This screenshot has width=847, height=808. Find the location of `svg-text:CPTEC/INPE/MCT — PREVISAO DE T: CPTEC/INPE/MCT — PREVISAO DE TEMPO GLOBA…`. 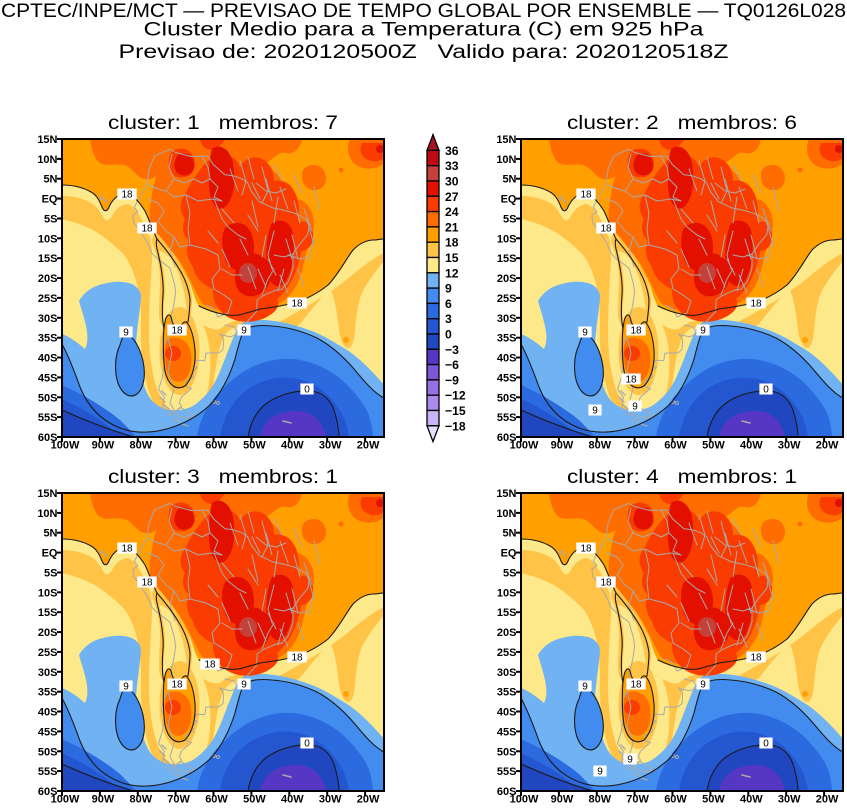

svg-text:CPTEC/INPE/MCT — PREVISAO DE T: CPTEC/INPE/MCT — PREVISAO DE TEMPO GLOBA… is located at coordinates (423, 11).